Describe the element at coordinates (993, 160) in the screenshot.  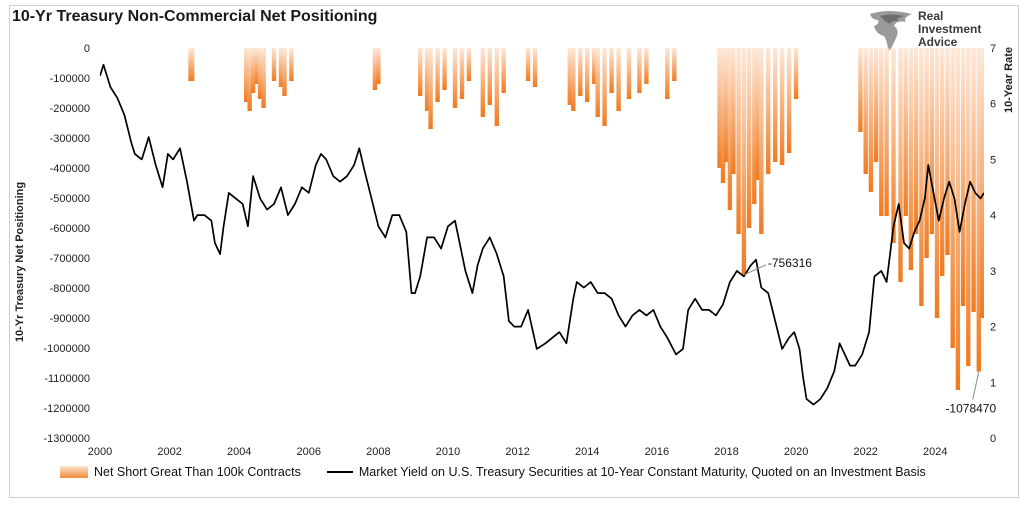
I see `right-y-tick-label: 5` at that location.